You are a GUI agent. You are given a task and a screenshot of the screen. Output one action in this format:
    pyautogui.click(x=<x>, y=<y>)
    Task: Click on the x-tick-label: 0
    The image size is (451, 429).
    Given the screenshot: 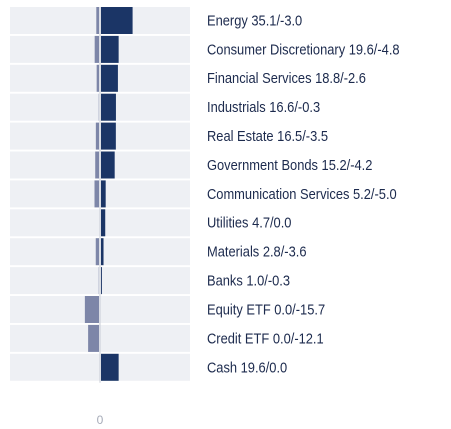 What is the action you would take?
    pyautogui.click(x=100, y=420)
    